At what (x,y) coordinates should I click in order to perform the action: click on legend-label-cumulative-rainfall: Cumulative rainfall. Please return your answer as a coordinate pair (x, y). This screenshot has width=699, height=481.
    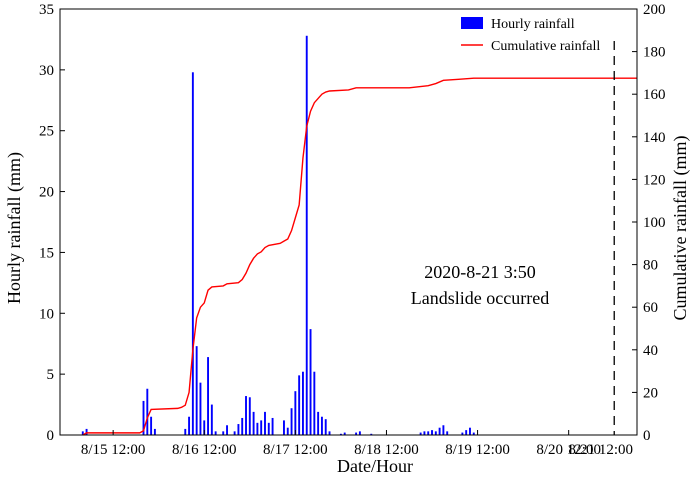
    Looking at the image, I should click on (545, 46).